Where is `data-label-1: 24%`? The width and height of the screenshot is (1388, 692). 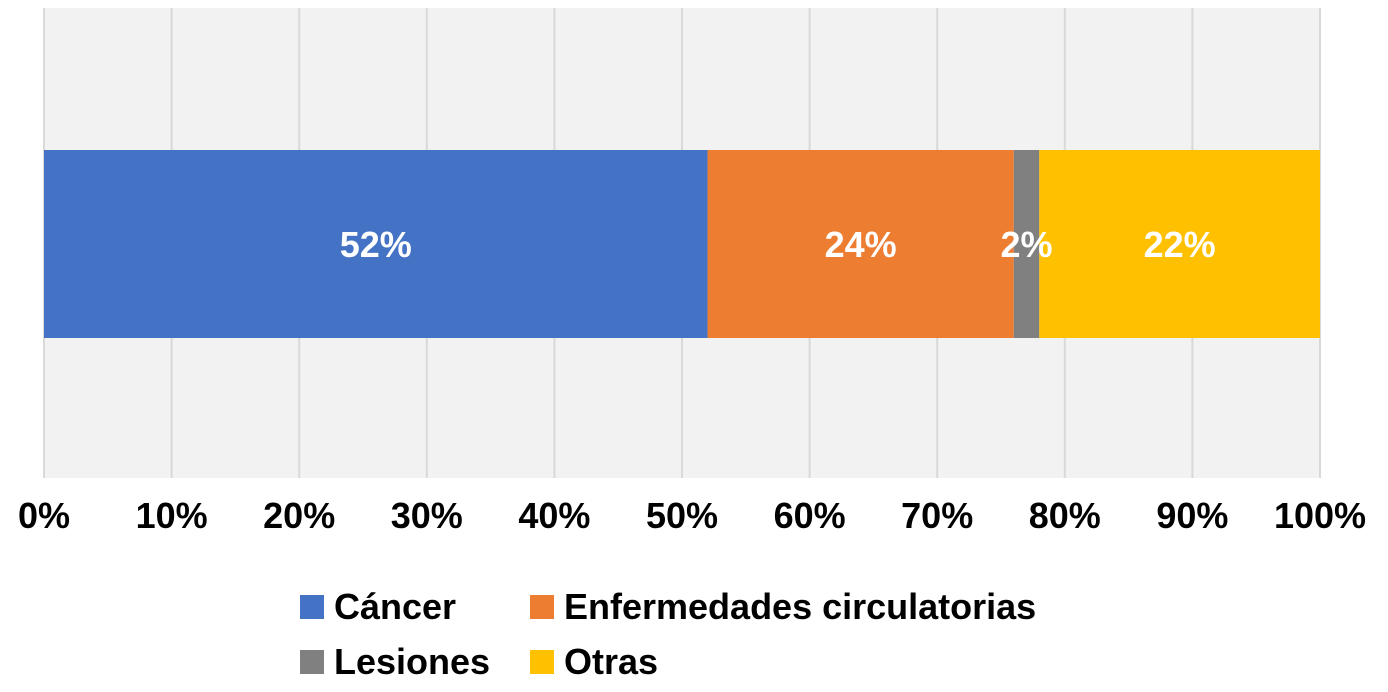 data-label-1: 24% is located at coordinates (861, 244).